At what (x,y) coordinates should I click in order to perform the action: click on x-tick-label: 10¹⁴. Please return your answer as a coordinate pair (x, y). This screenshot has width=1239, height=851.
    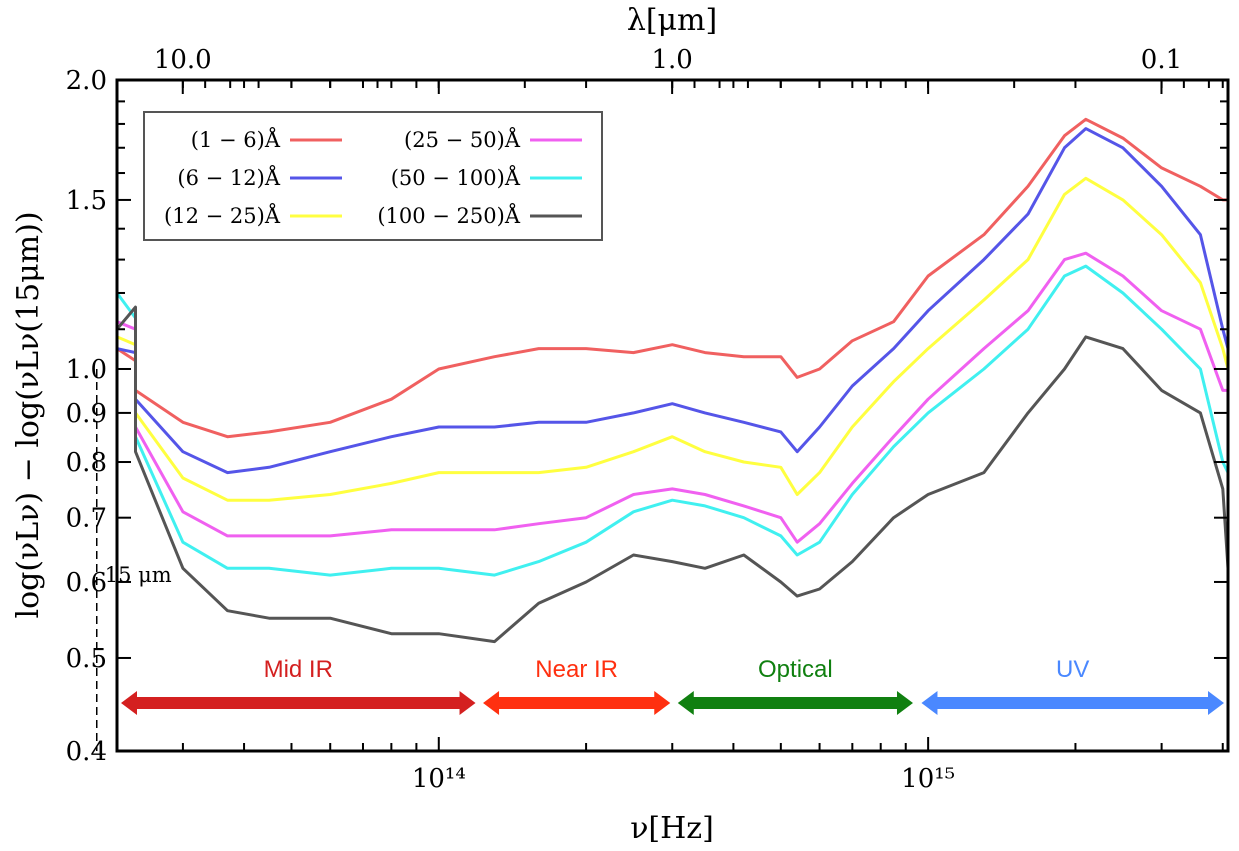
    Looking at the image, I should click on (439, 779).